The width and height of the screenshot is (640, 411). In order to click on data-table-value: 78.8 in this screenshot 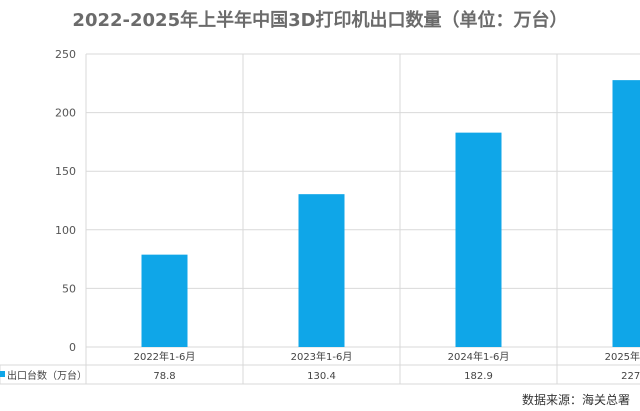, I will do `click(164, 376)`.